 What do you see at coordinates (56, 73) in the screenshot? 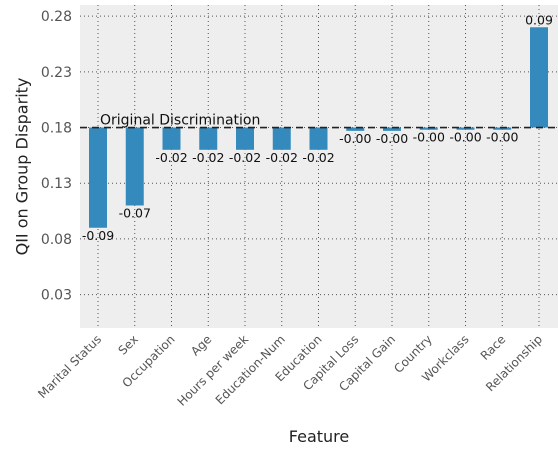
I see `y-tick-label: 0.23` at bounding box center [56, 73].